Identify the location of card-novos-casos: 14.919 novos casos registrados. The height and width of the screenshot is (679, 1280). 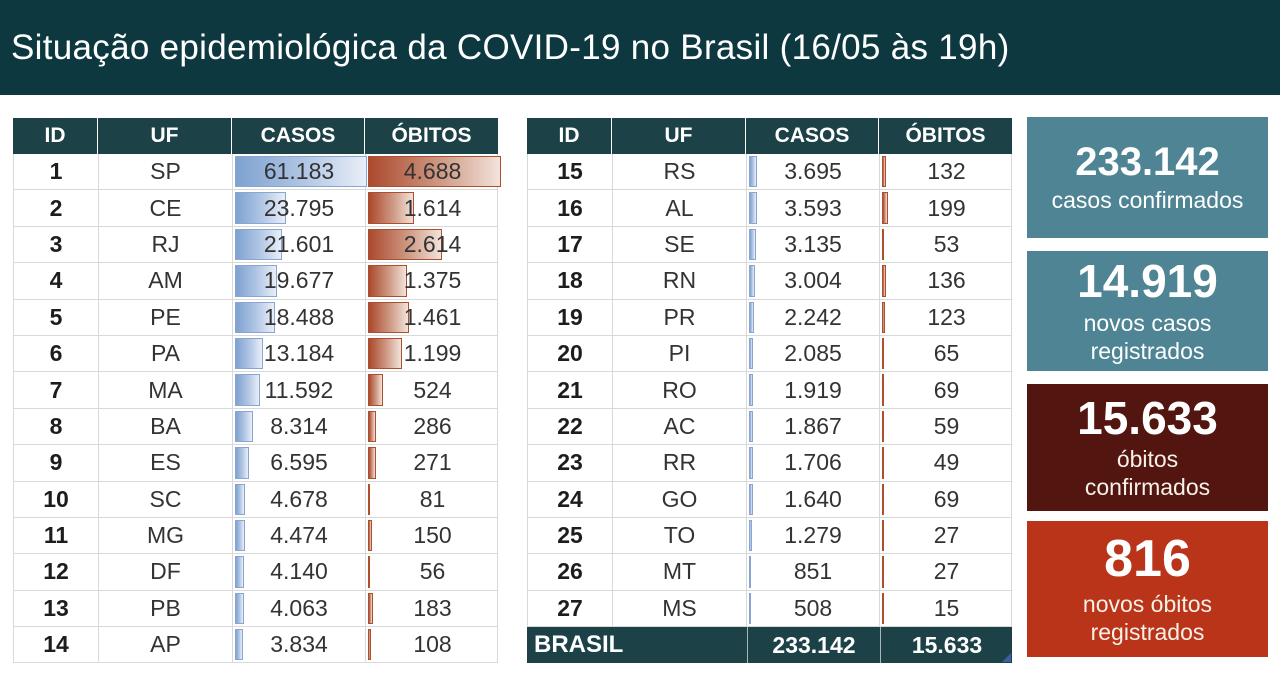
(1147, 311).